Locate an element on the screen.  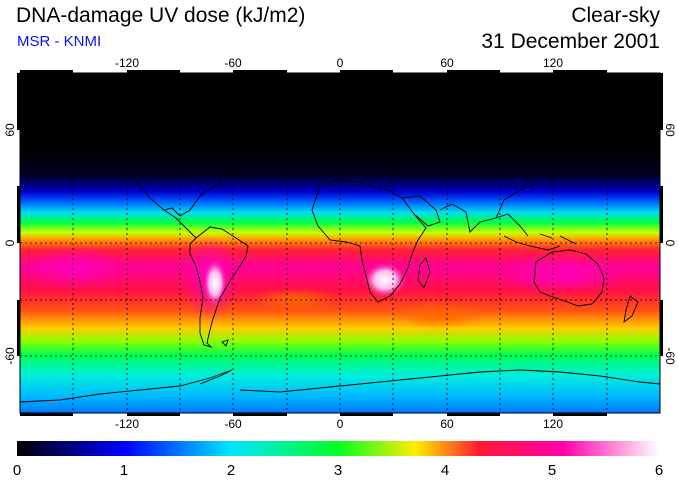
colorbar-label: 2 is located at coordinates (231, 470).